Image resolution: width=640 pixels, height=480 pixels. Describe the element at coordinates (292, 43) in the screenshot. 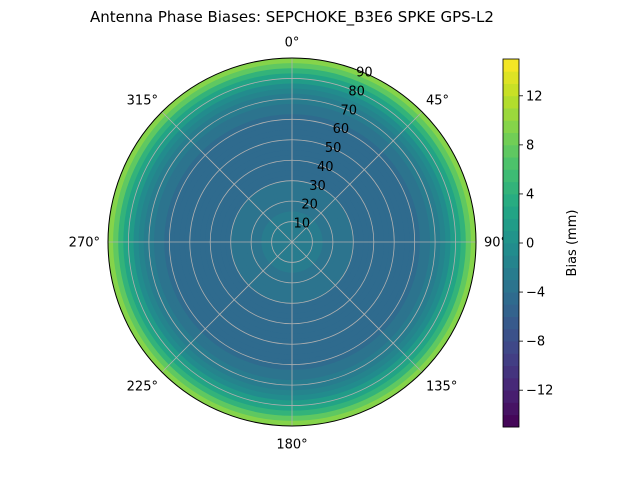

I see `angle-tick-label: 0°` at that location.